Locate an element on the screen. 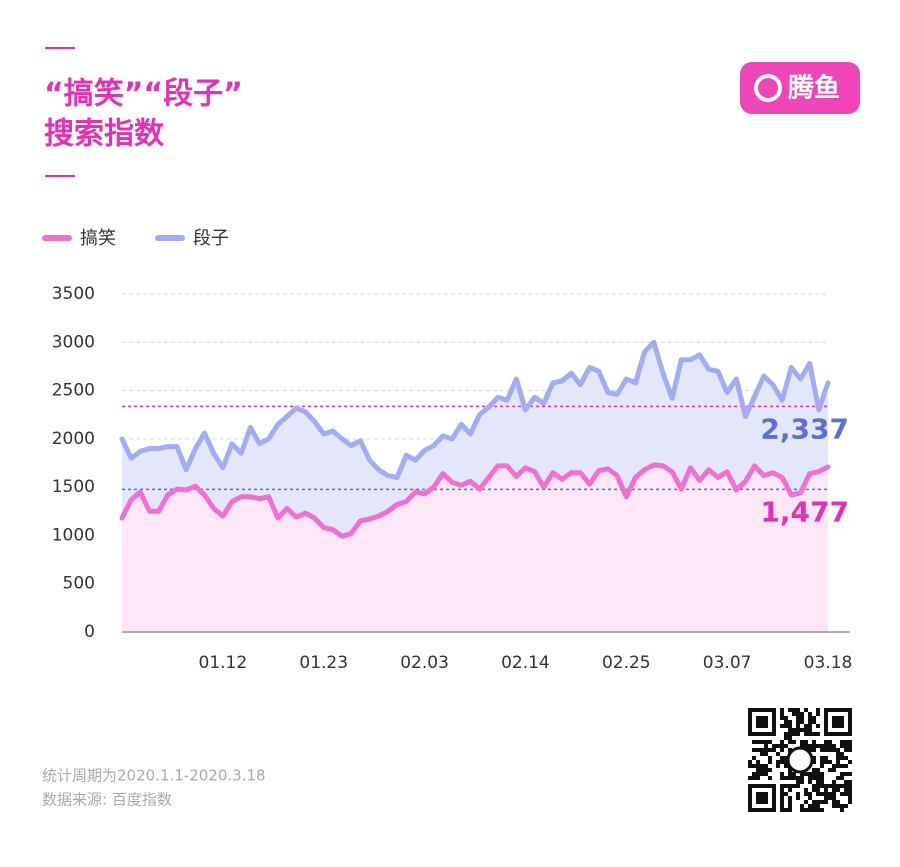 The width and height of the screenshot is (900, 867). y-tick-label: 1500 is located at coordinates (73, 487).